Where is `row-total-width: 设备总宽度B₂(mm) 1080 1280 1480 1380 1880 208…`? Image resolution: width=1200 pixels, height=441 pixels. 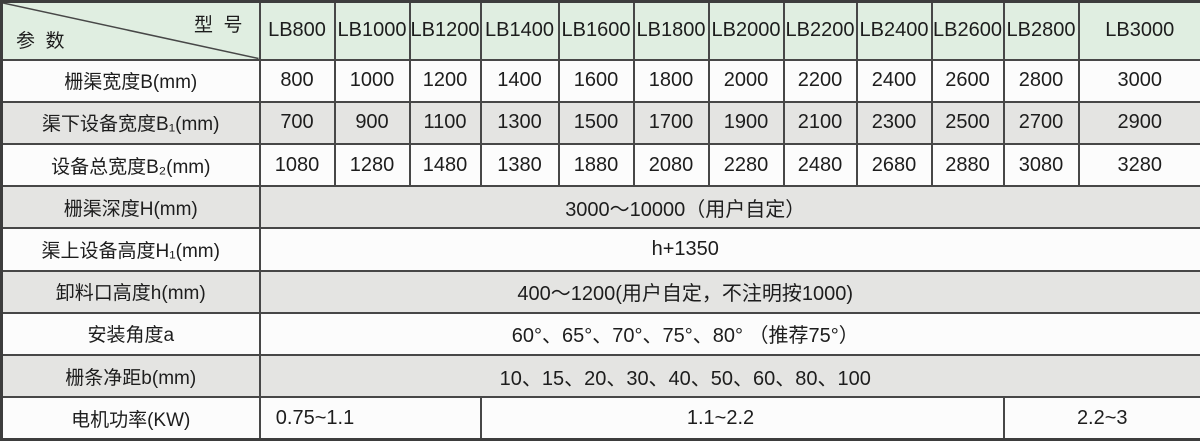 row-total-width: 设备总宽度B₂(mm) 1080 1280 1480 1380 1880 208… is located at coordinates (600, 165).